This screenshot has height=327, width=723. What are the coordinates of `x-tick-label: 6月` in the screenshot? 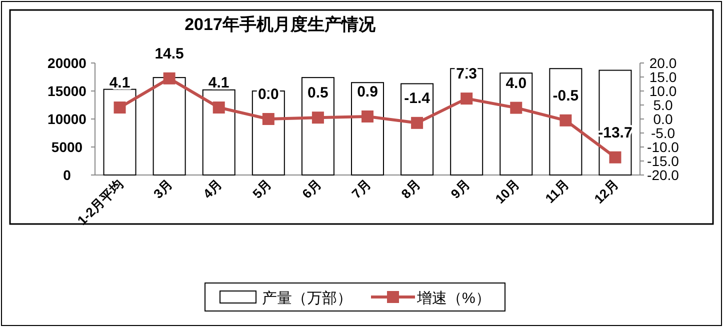 It's located at (311, 189).